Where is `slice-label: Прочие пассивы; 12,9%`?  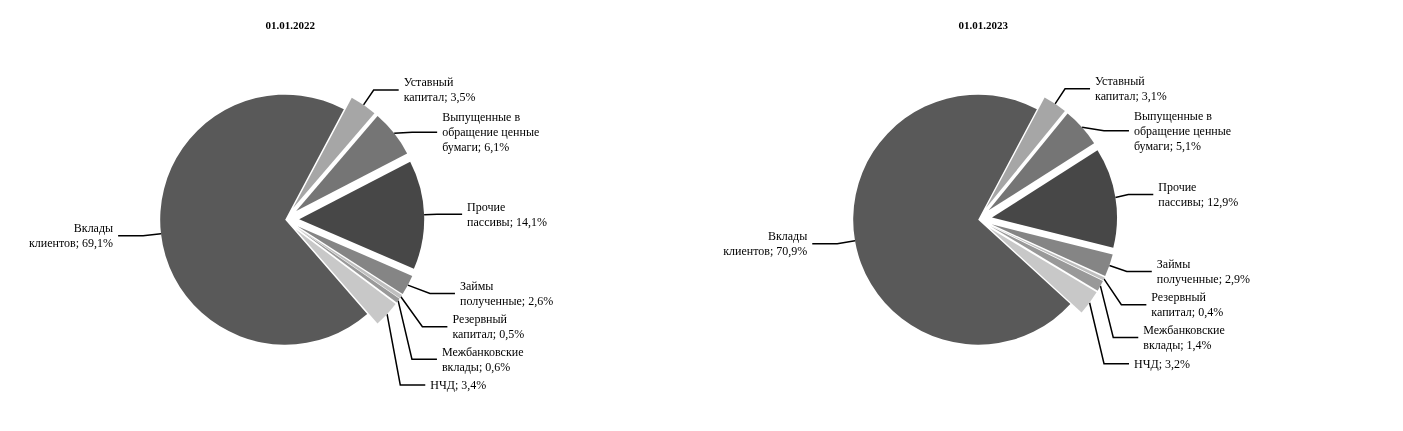 slice-label: Прочие пассивы; 12,9% is located at coordinates (1198, 195).